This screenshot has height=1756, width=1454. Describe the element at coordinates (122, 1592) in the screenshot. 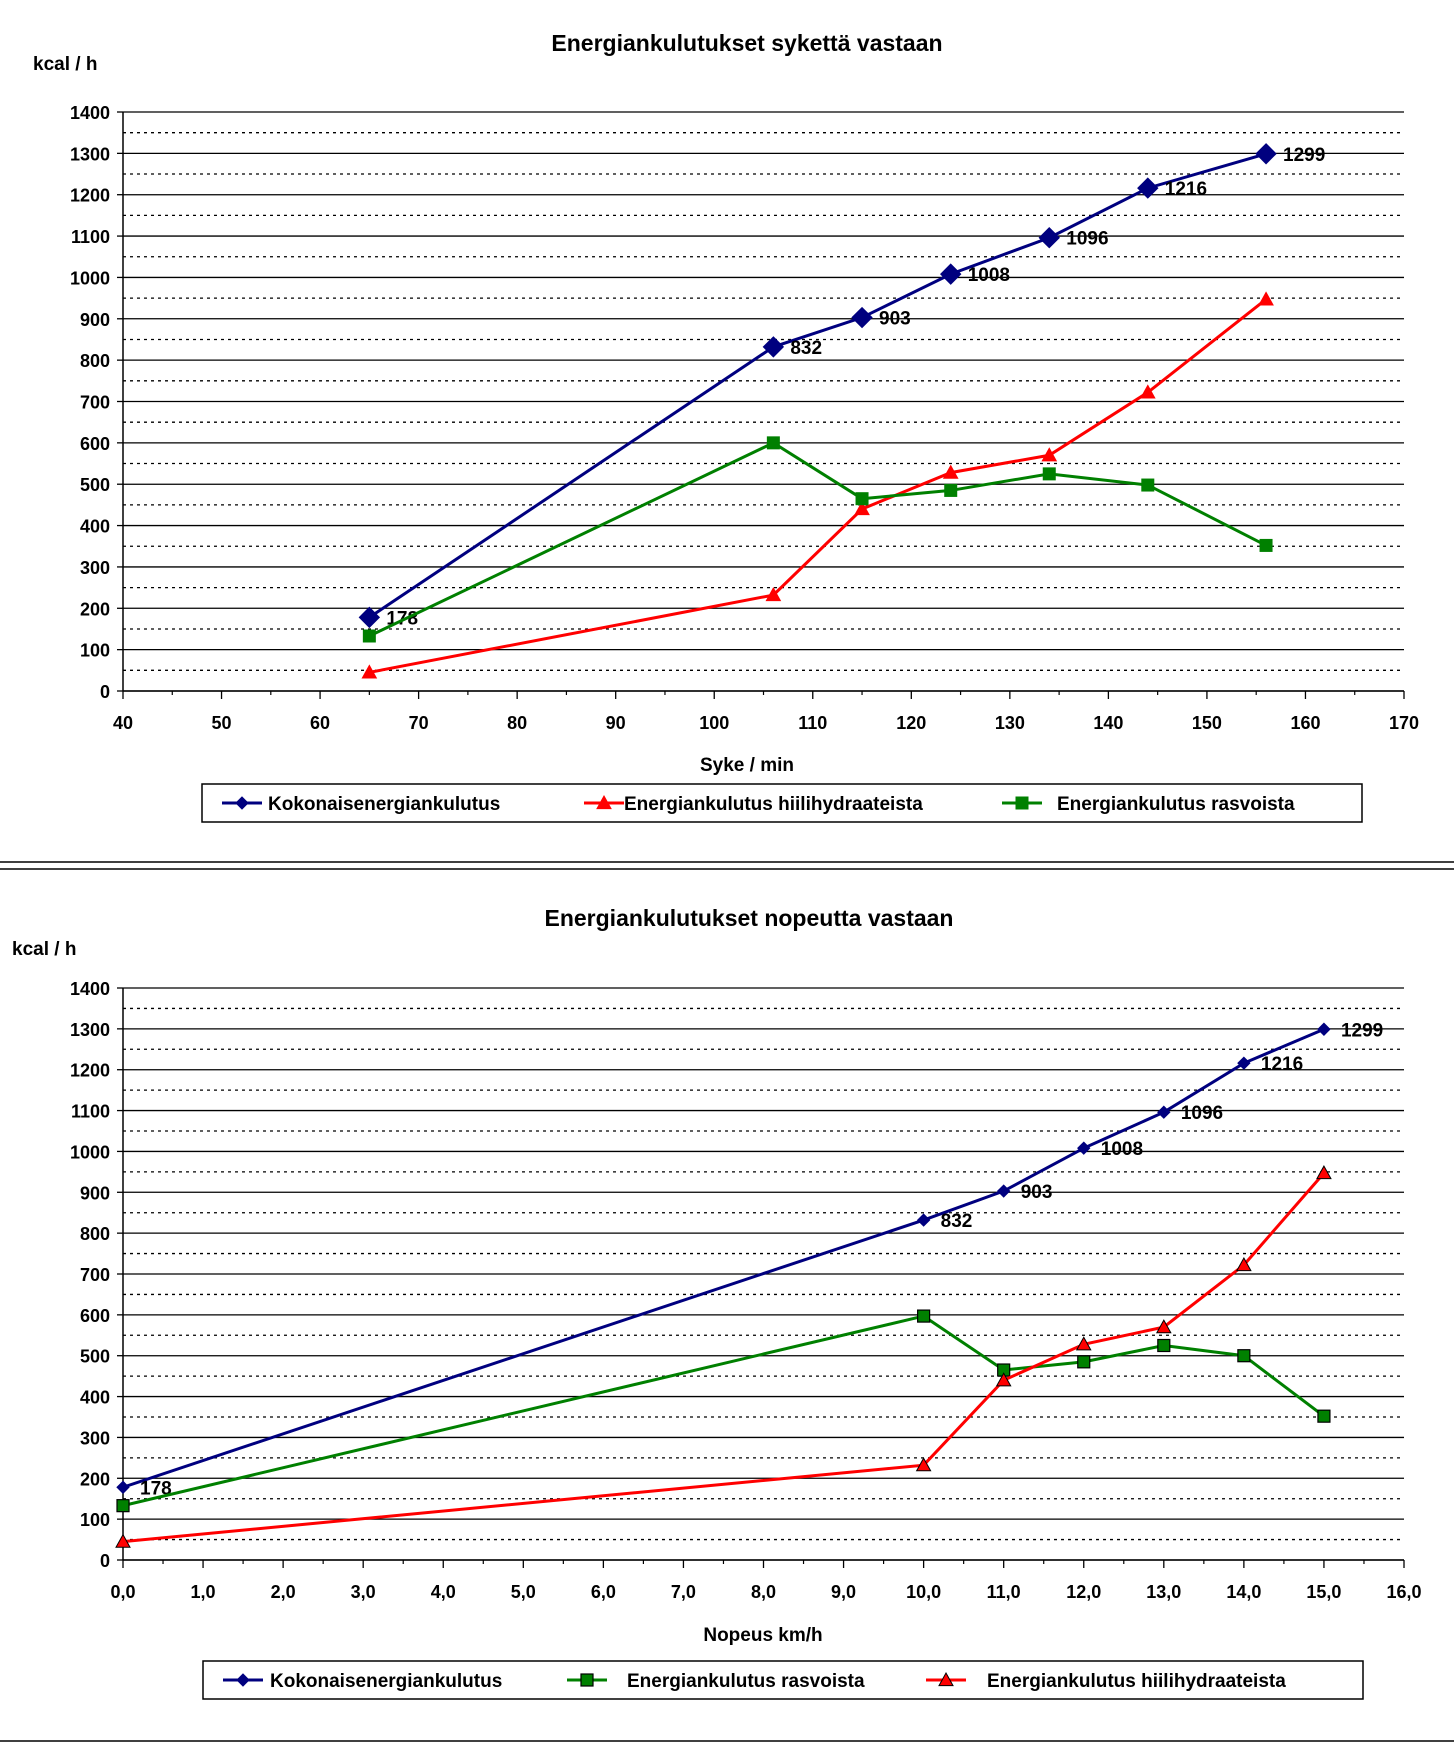

I see `x-tick-label: 0,0` at that location.